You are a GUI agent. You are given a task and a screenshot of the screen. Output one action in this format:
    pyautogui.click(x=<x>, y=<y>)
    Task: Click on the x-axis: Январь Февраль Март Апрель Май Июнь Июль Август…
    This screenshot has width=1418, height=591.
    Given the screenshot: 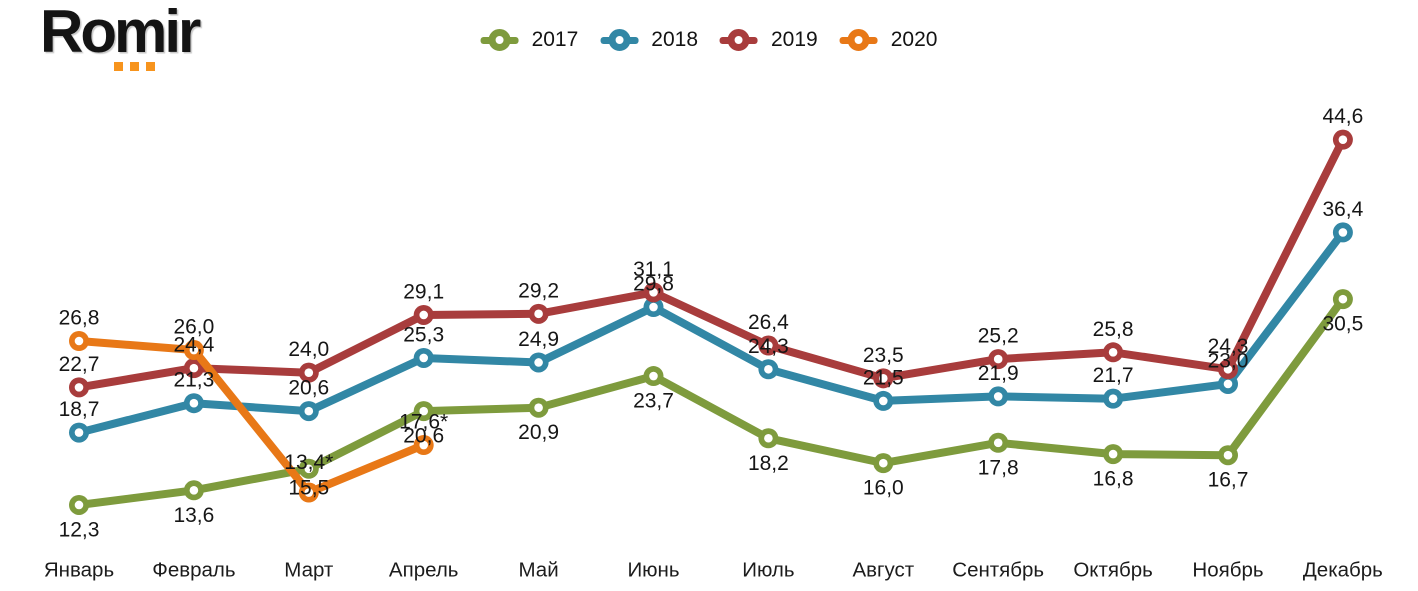 What is the action you would take?
    pyautogui.click(x=713, y=570)
    